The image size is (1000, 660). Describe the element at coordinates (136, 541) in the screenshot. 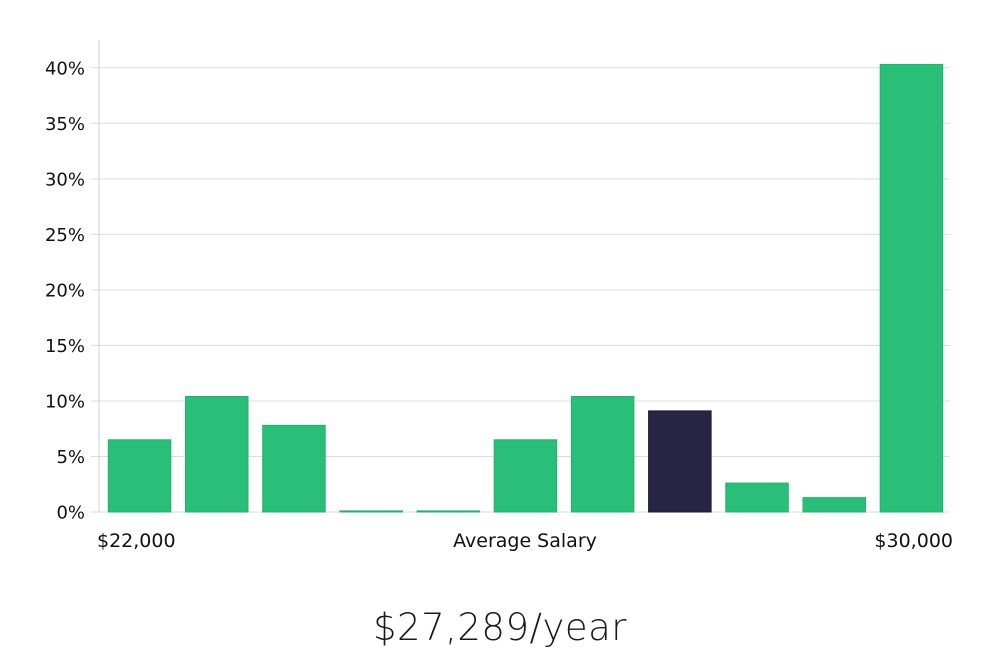

I see `x-min-label: $22,000` at that location.